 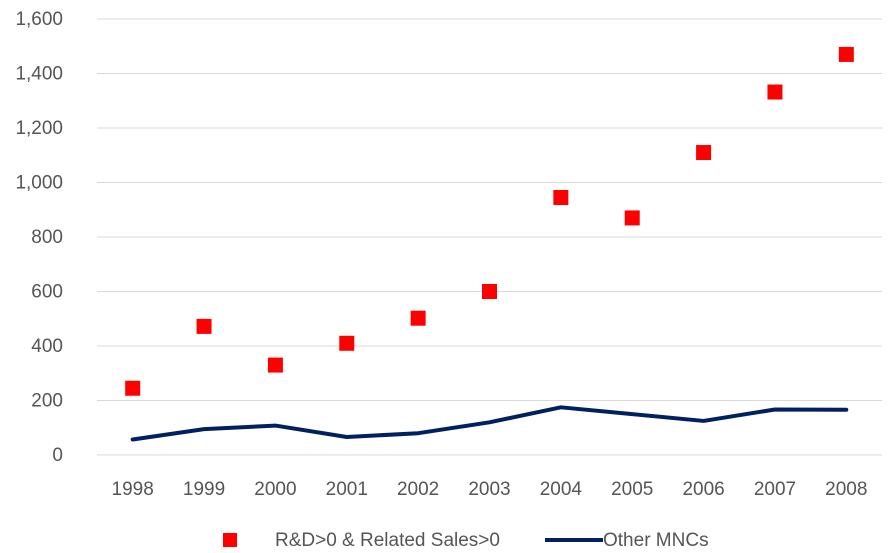 I want to click on y-tick-label: 1,000, so click(x=39, y=183).